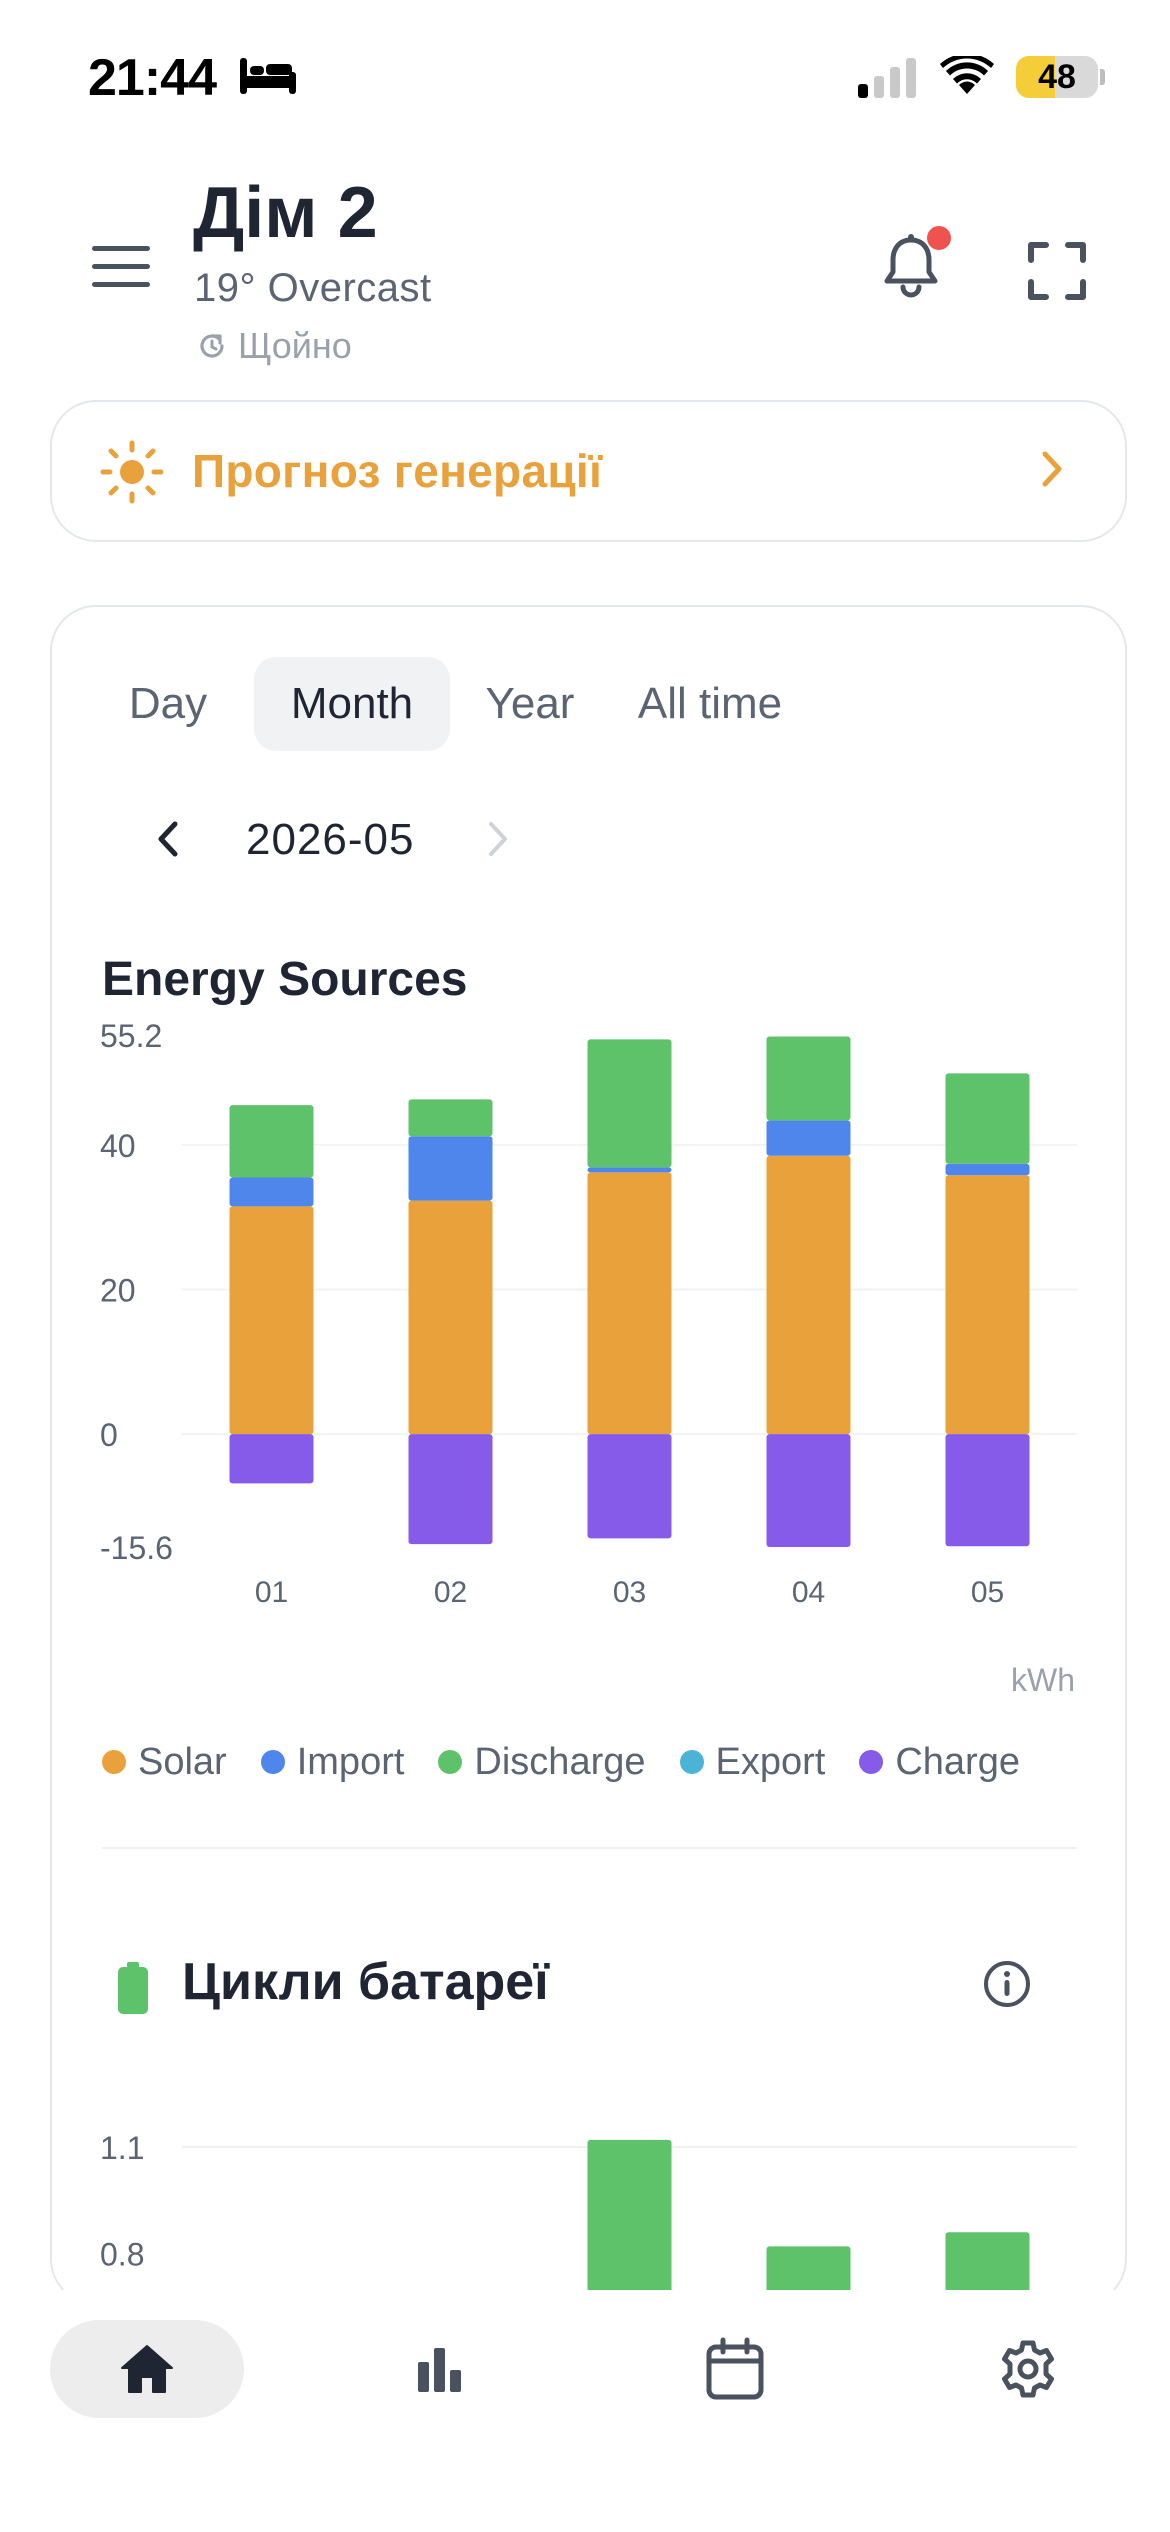  What do you see at coordinates (313, 288) in the screenshot?
I see `weather-summary: 19° Overcast` at bounding box center [313, 288].